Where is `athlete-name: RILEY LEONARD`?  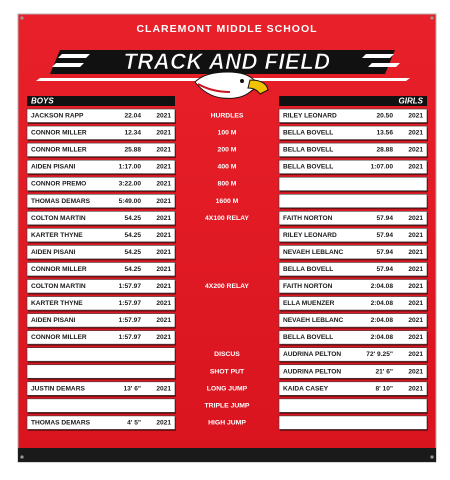 athlete-name: RILEY LEONARD is located at coordinates (310, 235).